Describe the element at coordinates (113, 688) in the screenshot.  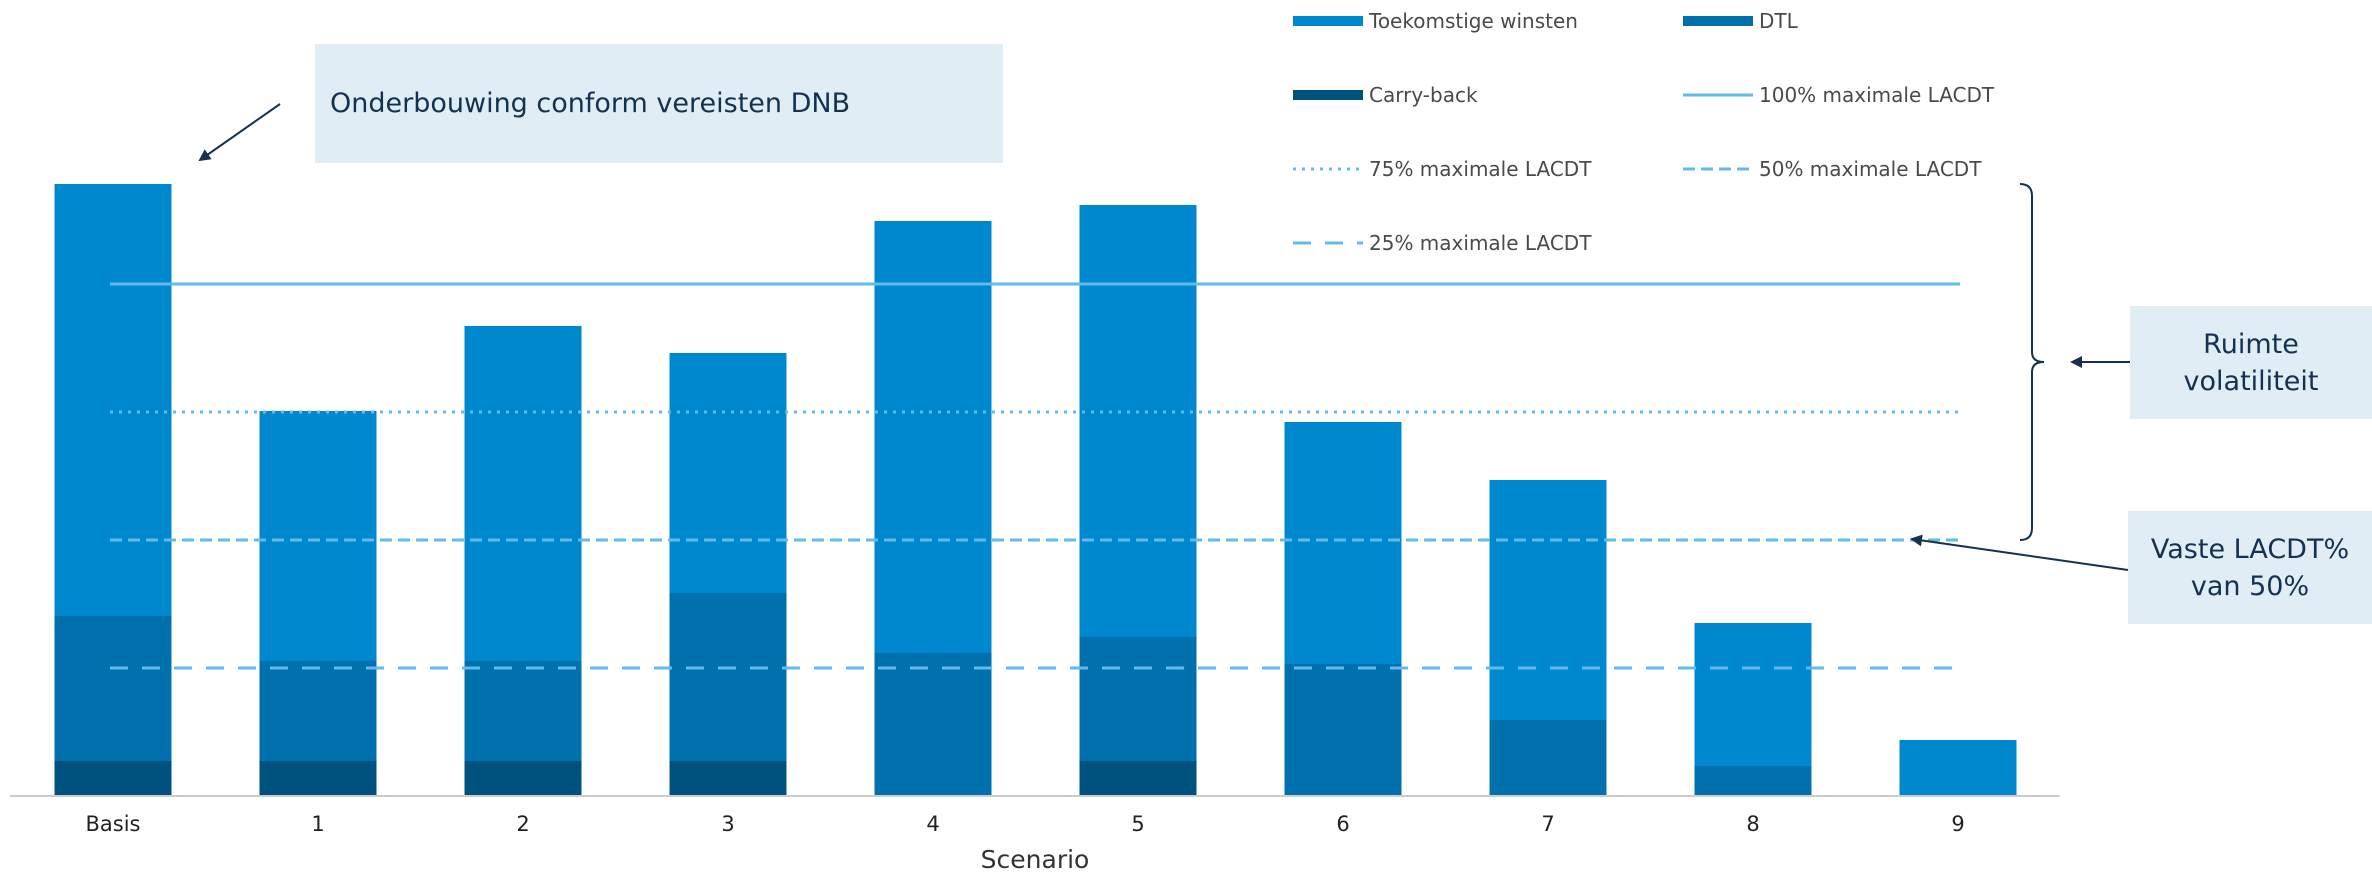
I see `bar-dtl-basis` at that location.